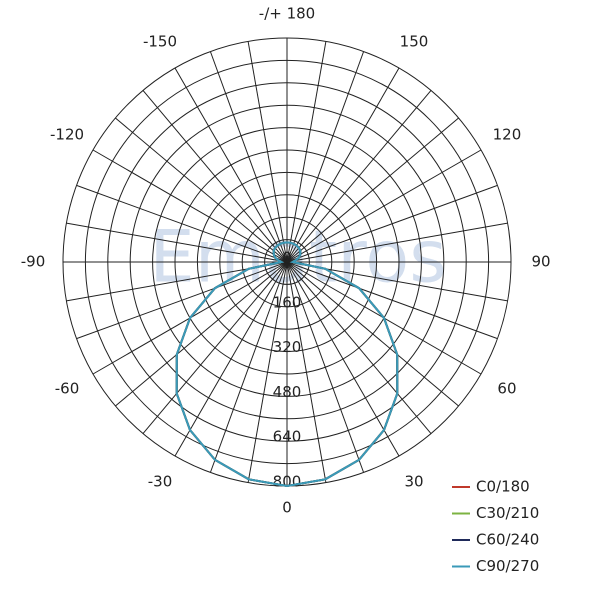 The width and height of the screenshot is (600, 600). Describe the element at coordinates (507, 513) in the screenshot. I see `legend-label: C30/210` at that location.